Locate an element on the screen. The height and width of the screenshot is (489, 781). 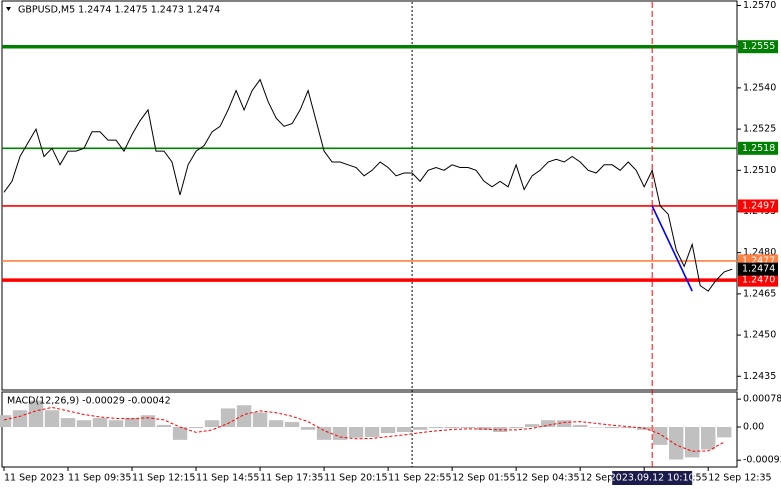
current-price-tag is located at coordinates (758, 269).